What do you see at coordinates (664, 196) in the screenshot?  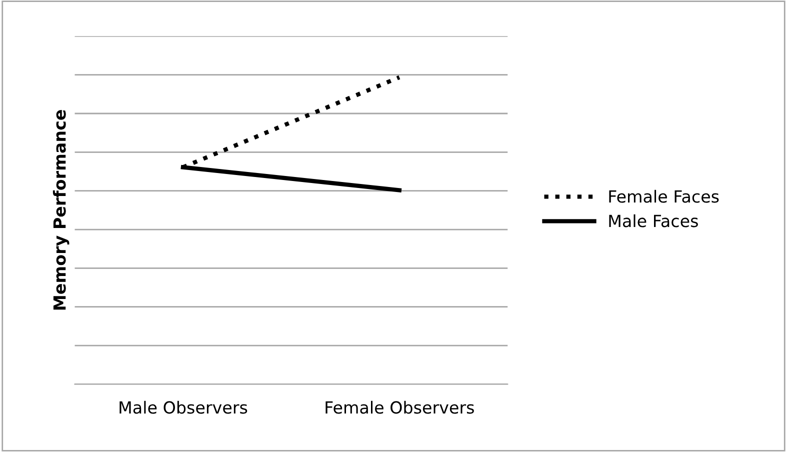 I see `legend-label: Female Faces` at bounding box center [664, 196].